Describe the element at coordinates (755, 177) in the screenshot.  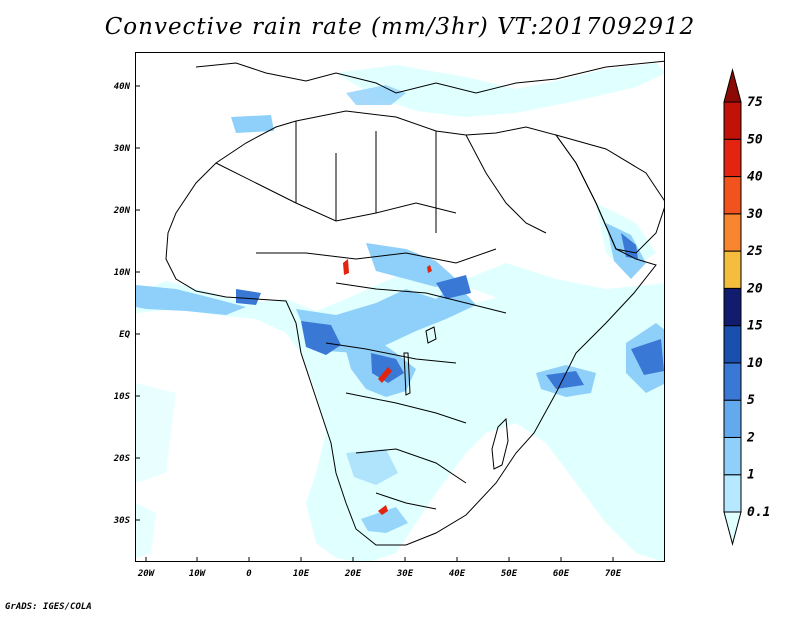
I see `colorbar-label: 40` at that location.